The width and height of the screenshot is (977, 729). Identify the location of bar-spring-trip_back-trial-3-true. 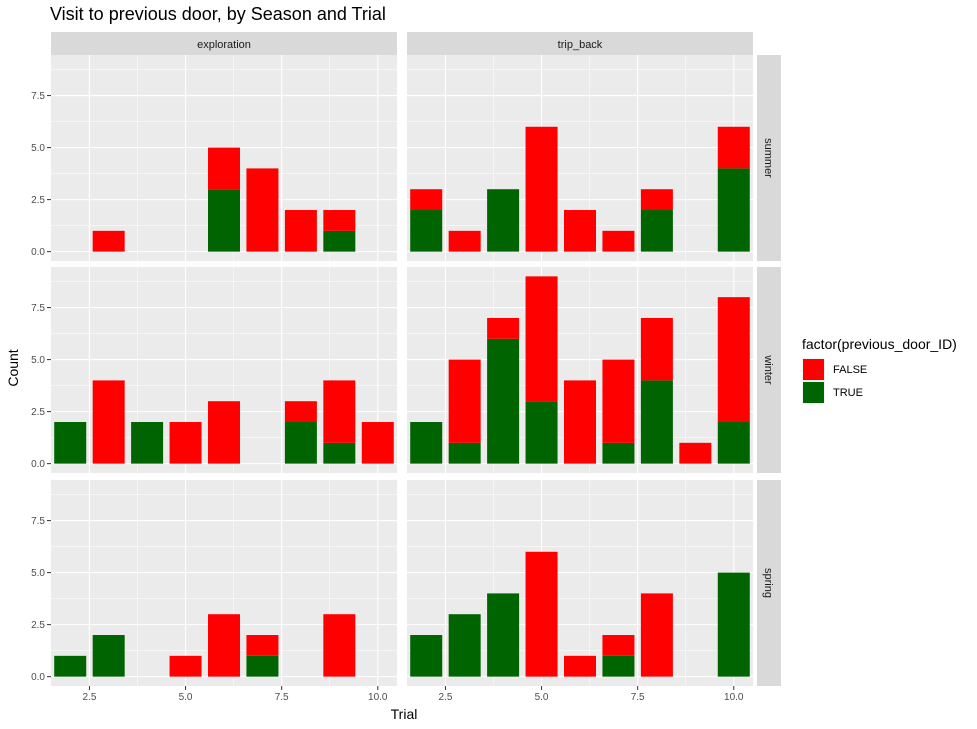
(464, 645).